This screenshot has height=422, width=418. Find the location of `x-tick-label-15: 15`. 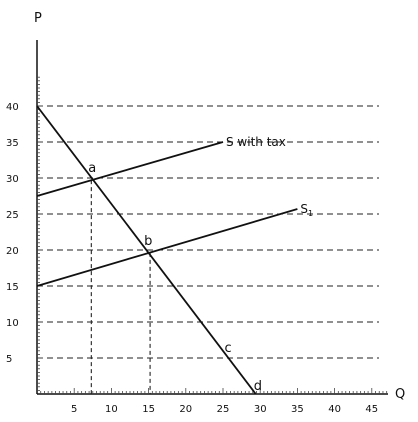

x-tick-label-15: 15 is located at coordinates (148, 409).